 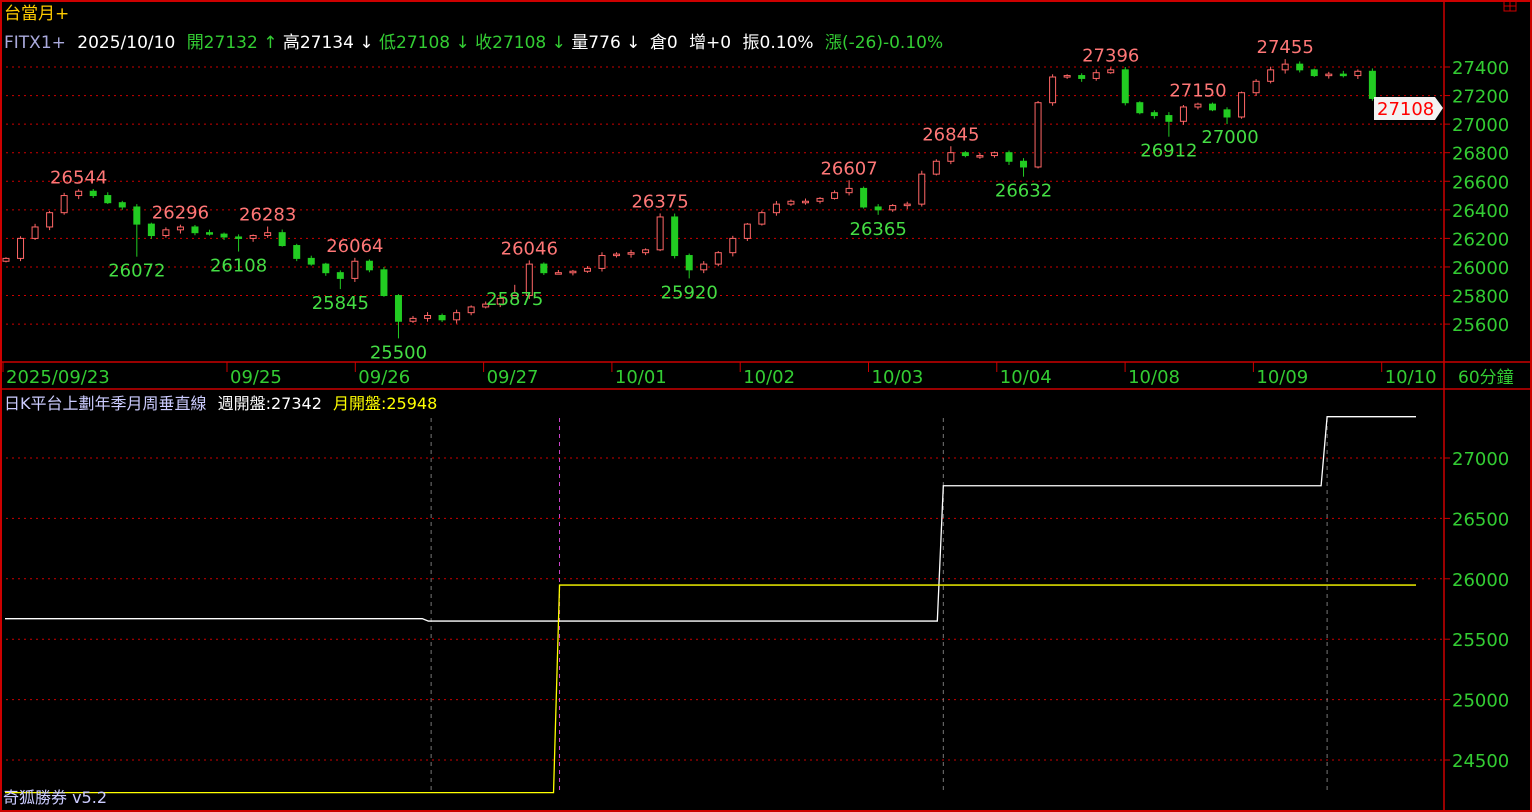 I want to click on price-annotation-low: 25920, so click(x=689, y=292).